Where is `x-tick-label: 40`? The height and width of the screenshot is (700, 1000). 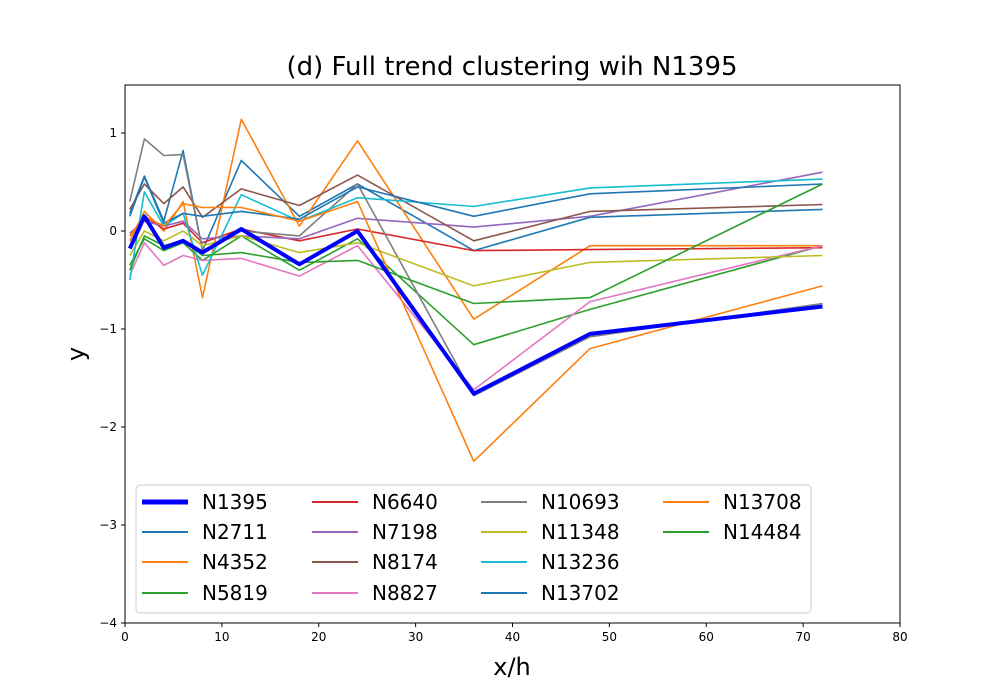 x-tick-label: 40 is located at coordinates (512, 637).